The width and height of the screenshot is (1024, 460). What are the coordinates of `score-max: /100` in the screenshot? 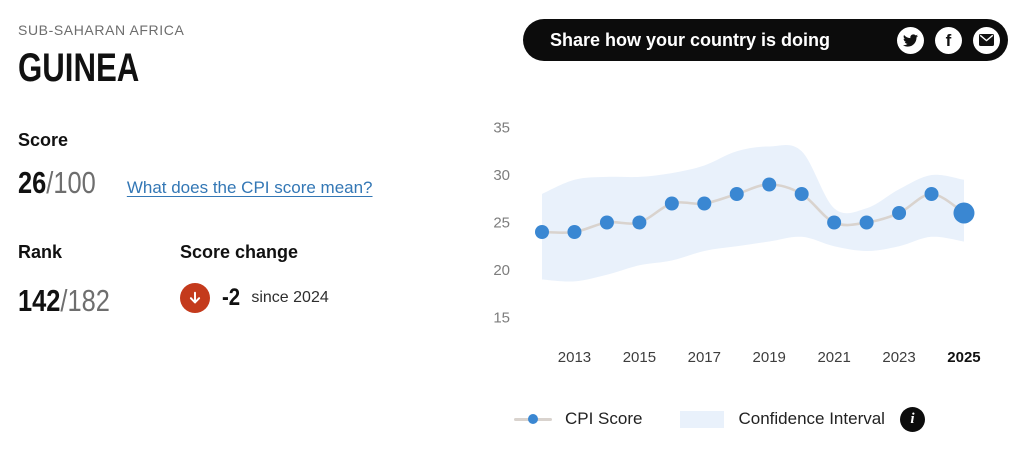 It's located at (71, 182).